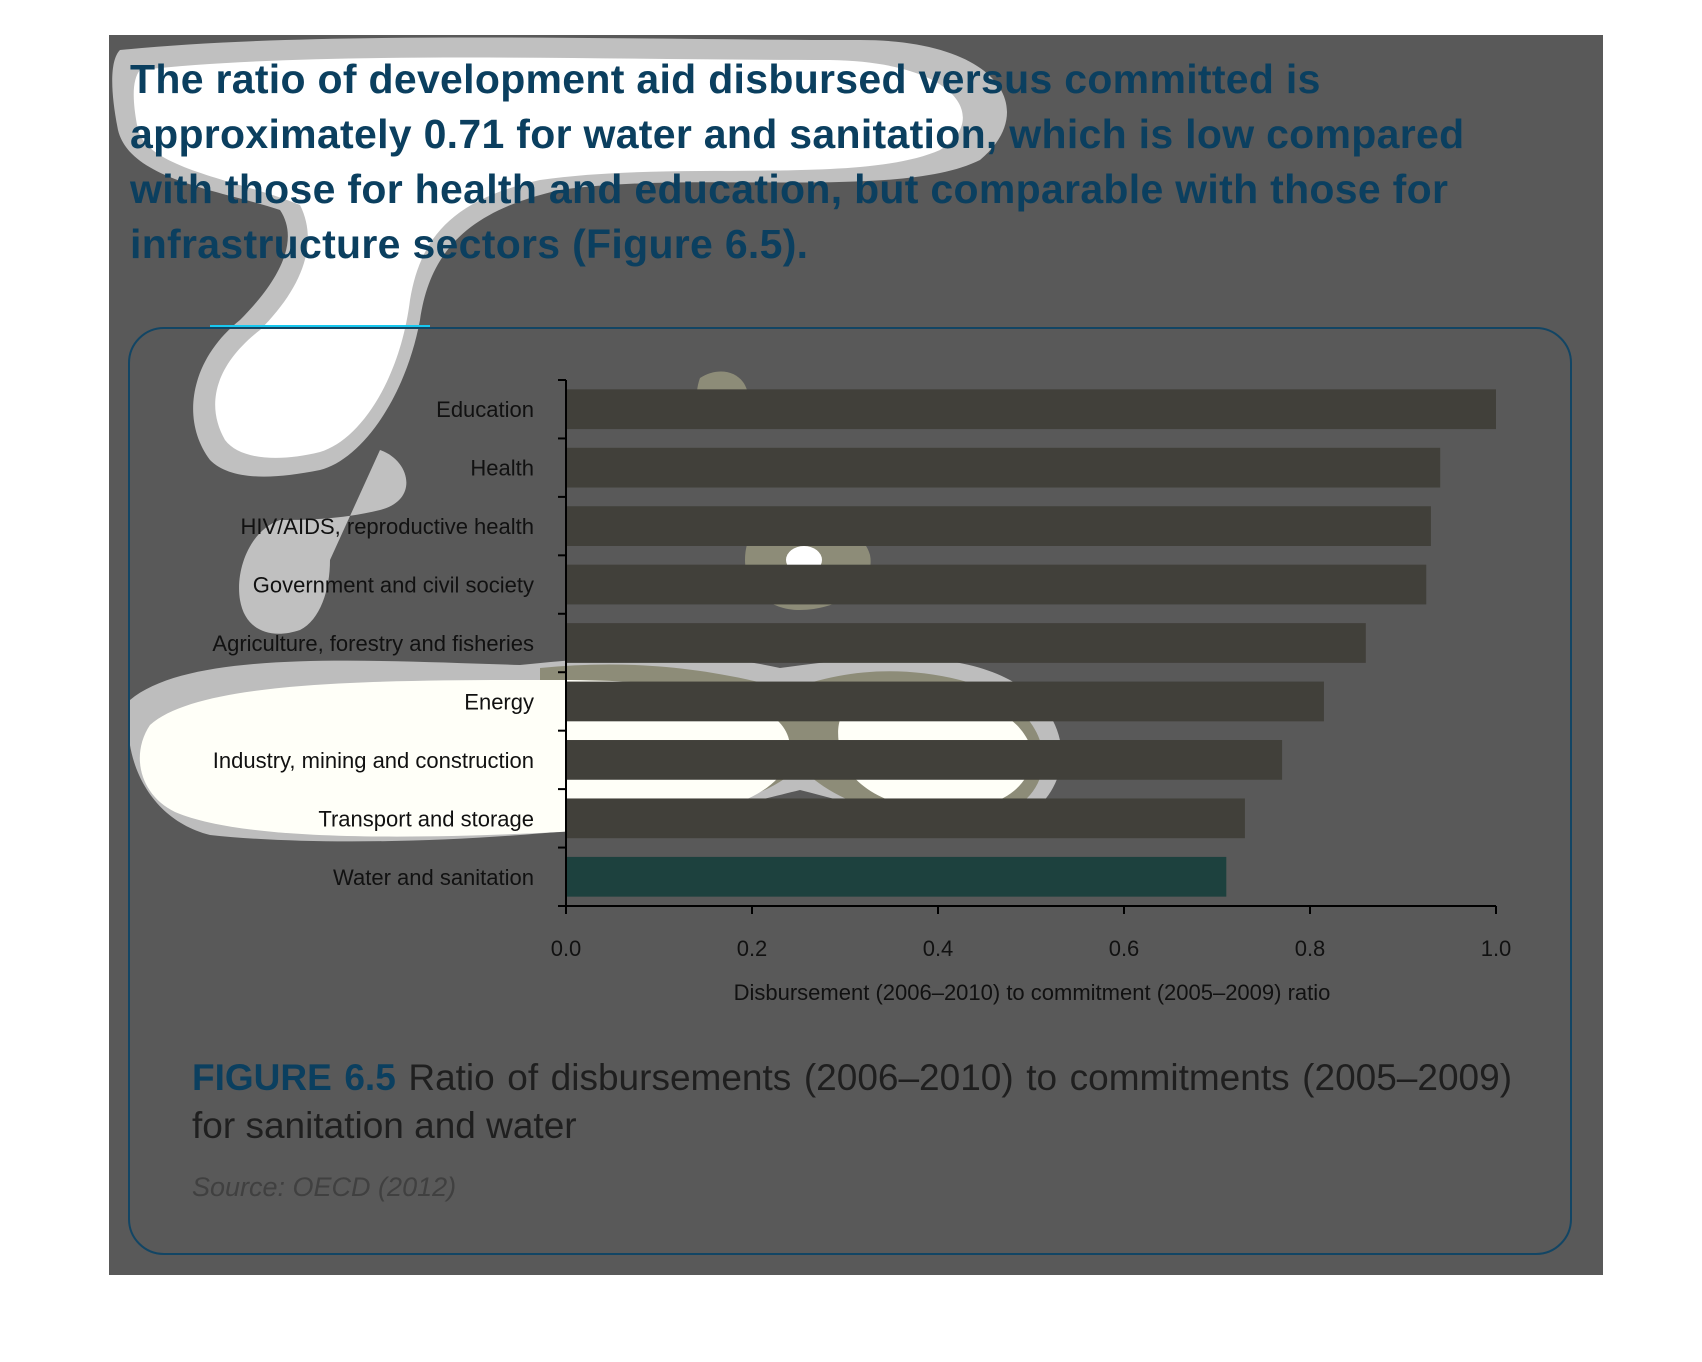 This screenshot has height=1362, width=1702. Describe the element at coordinates (1496, 948) in the screenshot. I see `x-tick-label: 1.0` at that location.